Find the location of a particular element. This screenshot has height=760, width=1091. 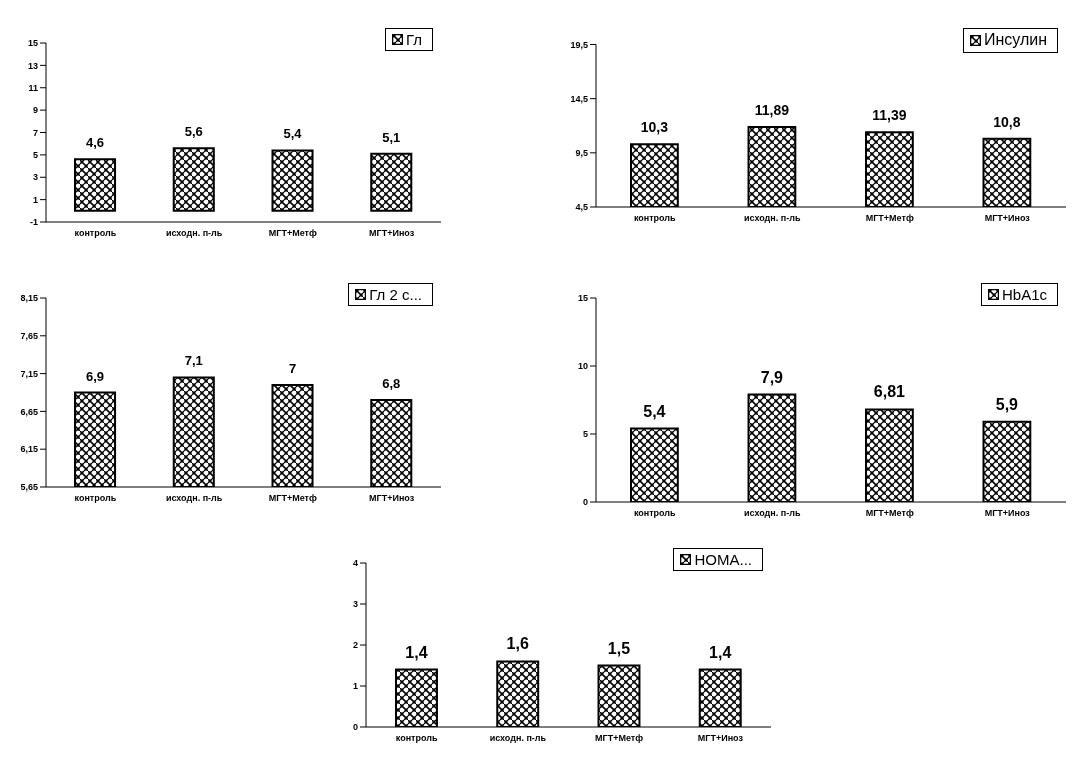

legend-label: HbA1c is located at coordinates (1024, 294).